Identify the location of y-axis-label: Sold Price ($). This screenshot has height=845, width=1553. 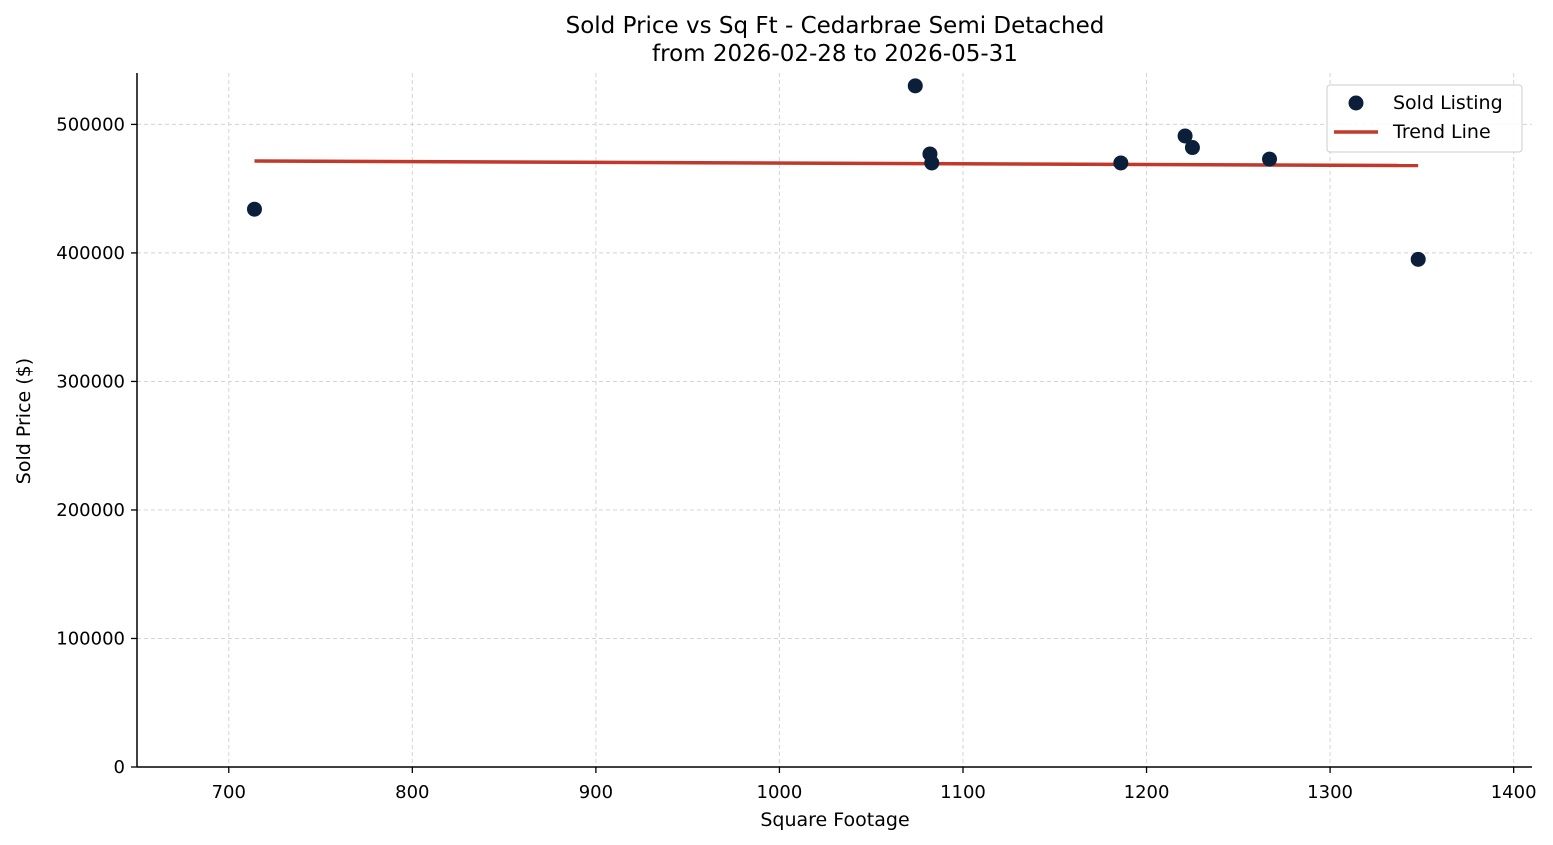
(24, 421).